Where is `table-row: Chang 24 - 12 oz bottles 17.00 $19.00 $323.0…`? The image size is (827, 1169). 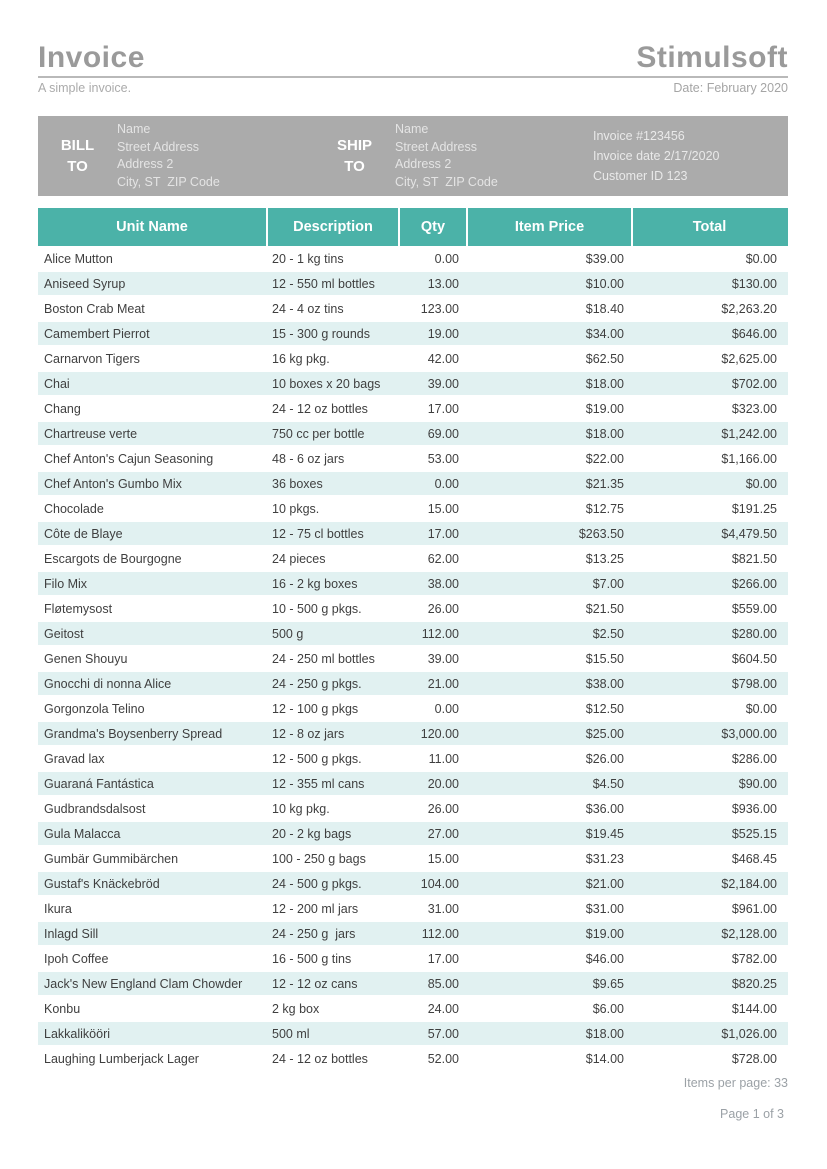
table-row: Chang 24 - 12 oz bottles 17.00 $19.00 $323.0… is located at coordinates (413, 408).